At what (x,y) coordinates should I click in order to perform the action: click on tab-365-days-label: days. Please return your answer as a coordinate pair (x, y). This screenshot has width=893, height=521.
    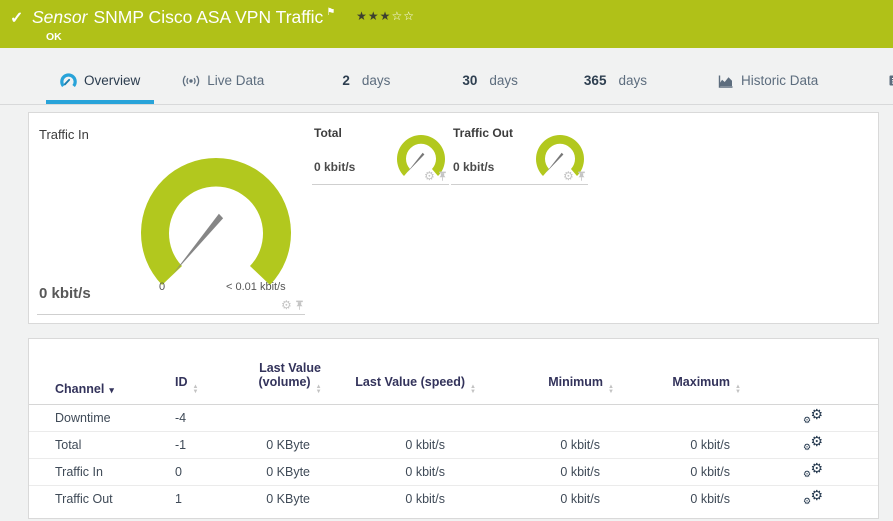
    Looking at the image, I should click on (632, 80).